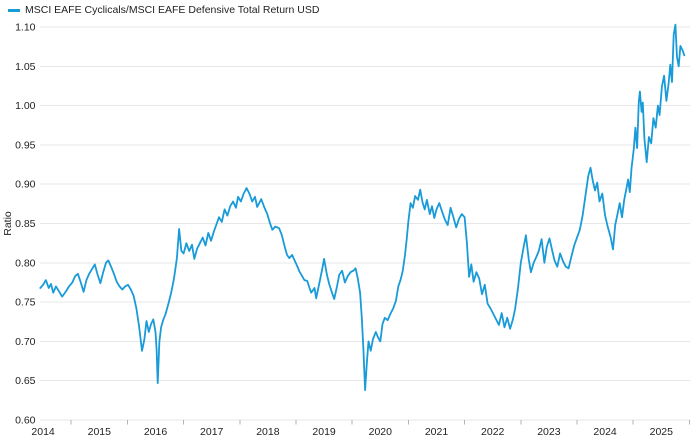 This screenshot has width=700, height=444. I want to click on y-tick-label: 0.85, so click(25, 224).